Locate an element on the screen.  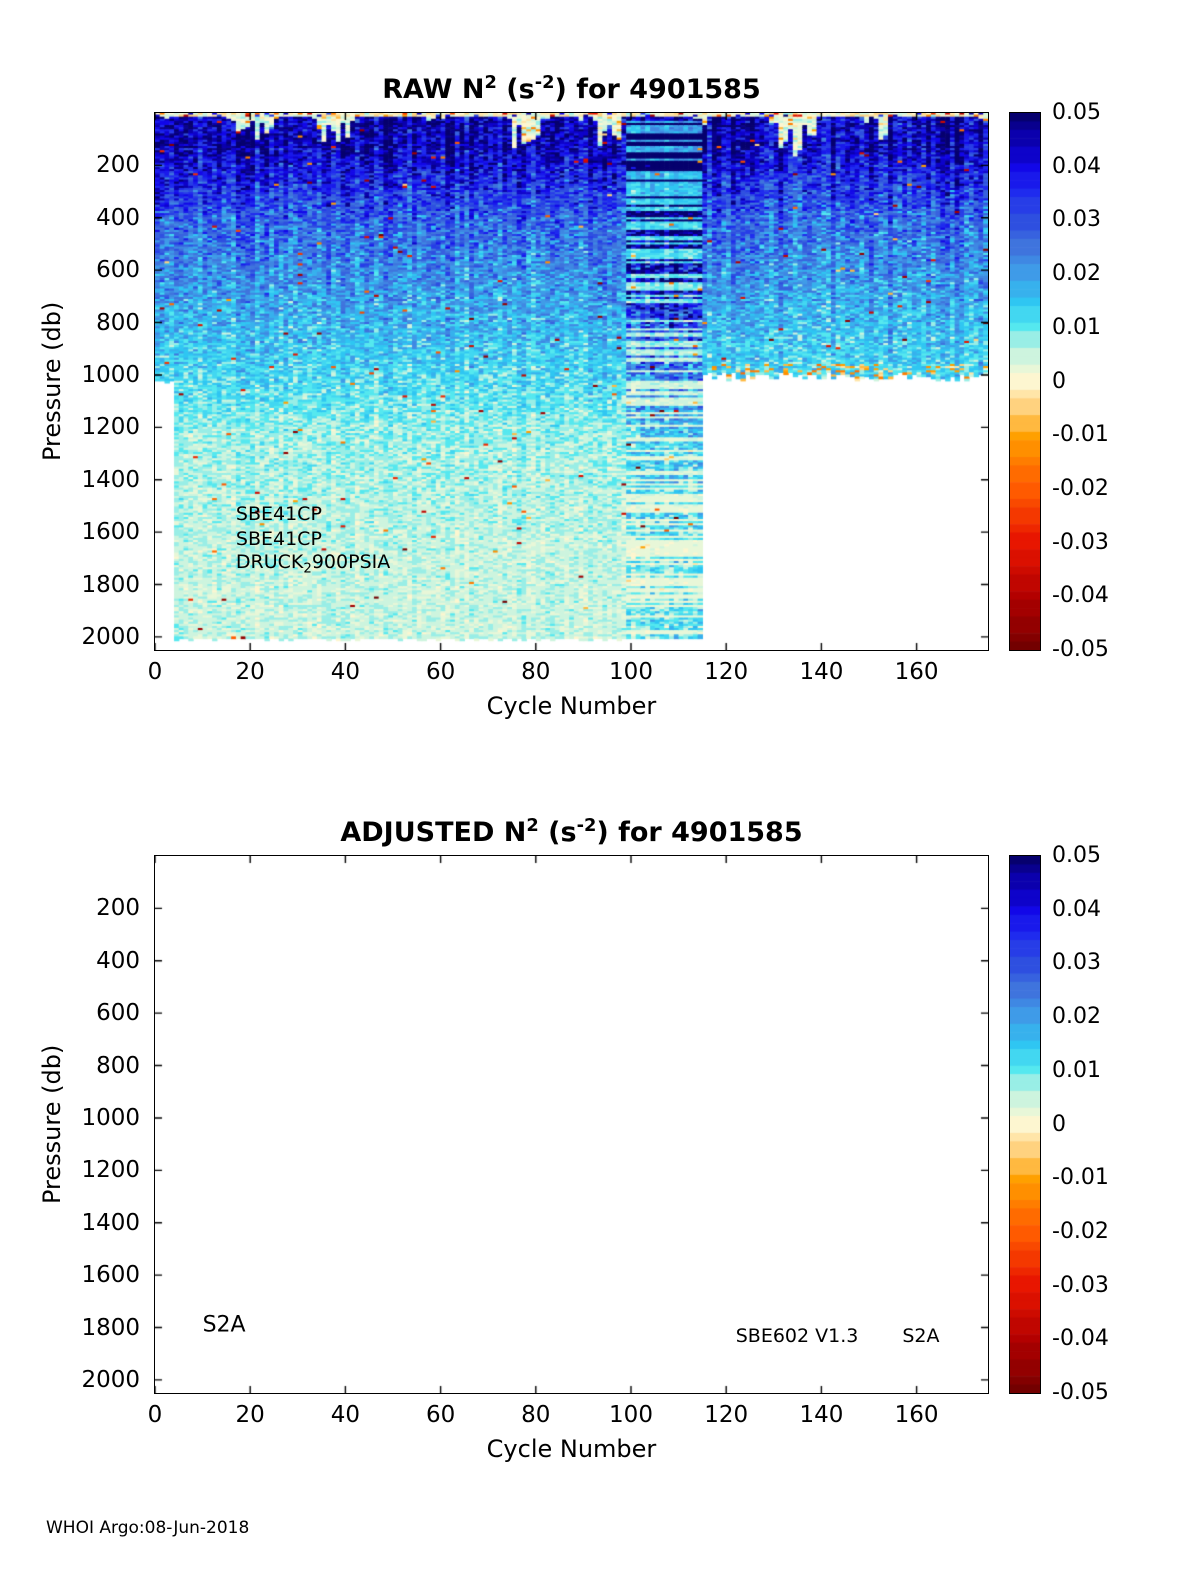
adjusted-title-sup2: -2 is located at coordinates (586, 825).